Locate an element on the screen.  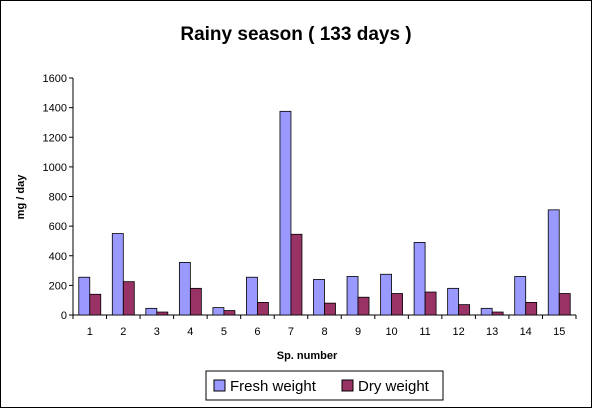
chart-title: Rainy season ( 133 days ) is located at coordinates (295, 34).